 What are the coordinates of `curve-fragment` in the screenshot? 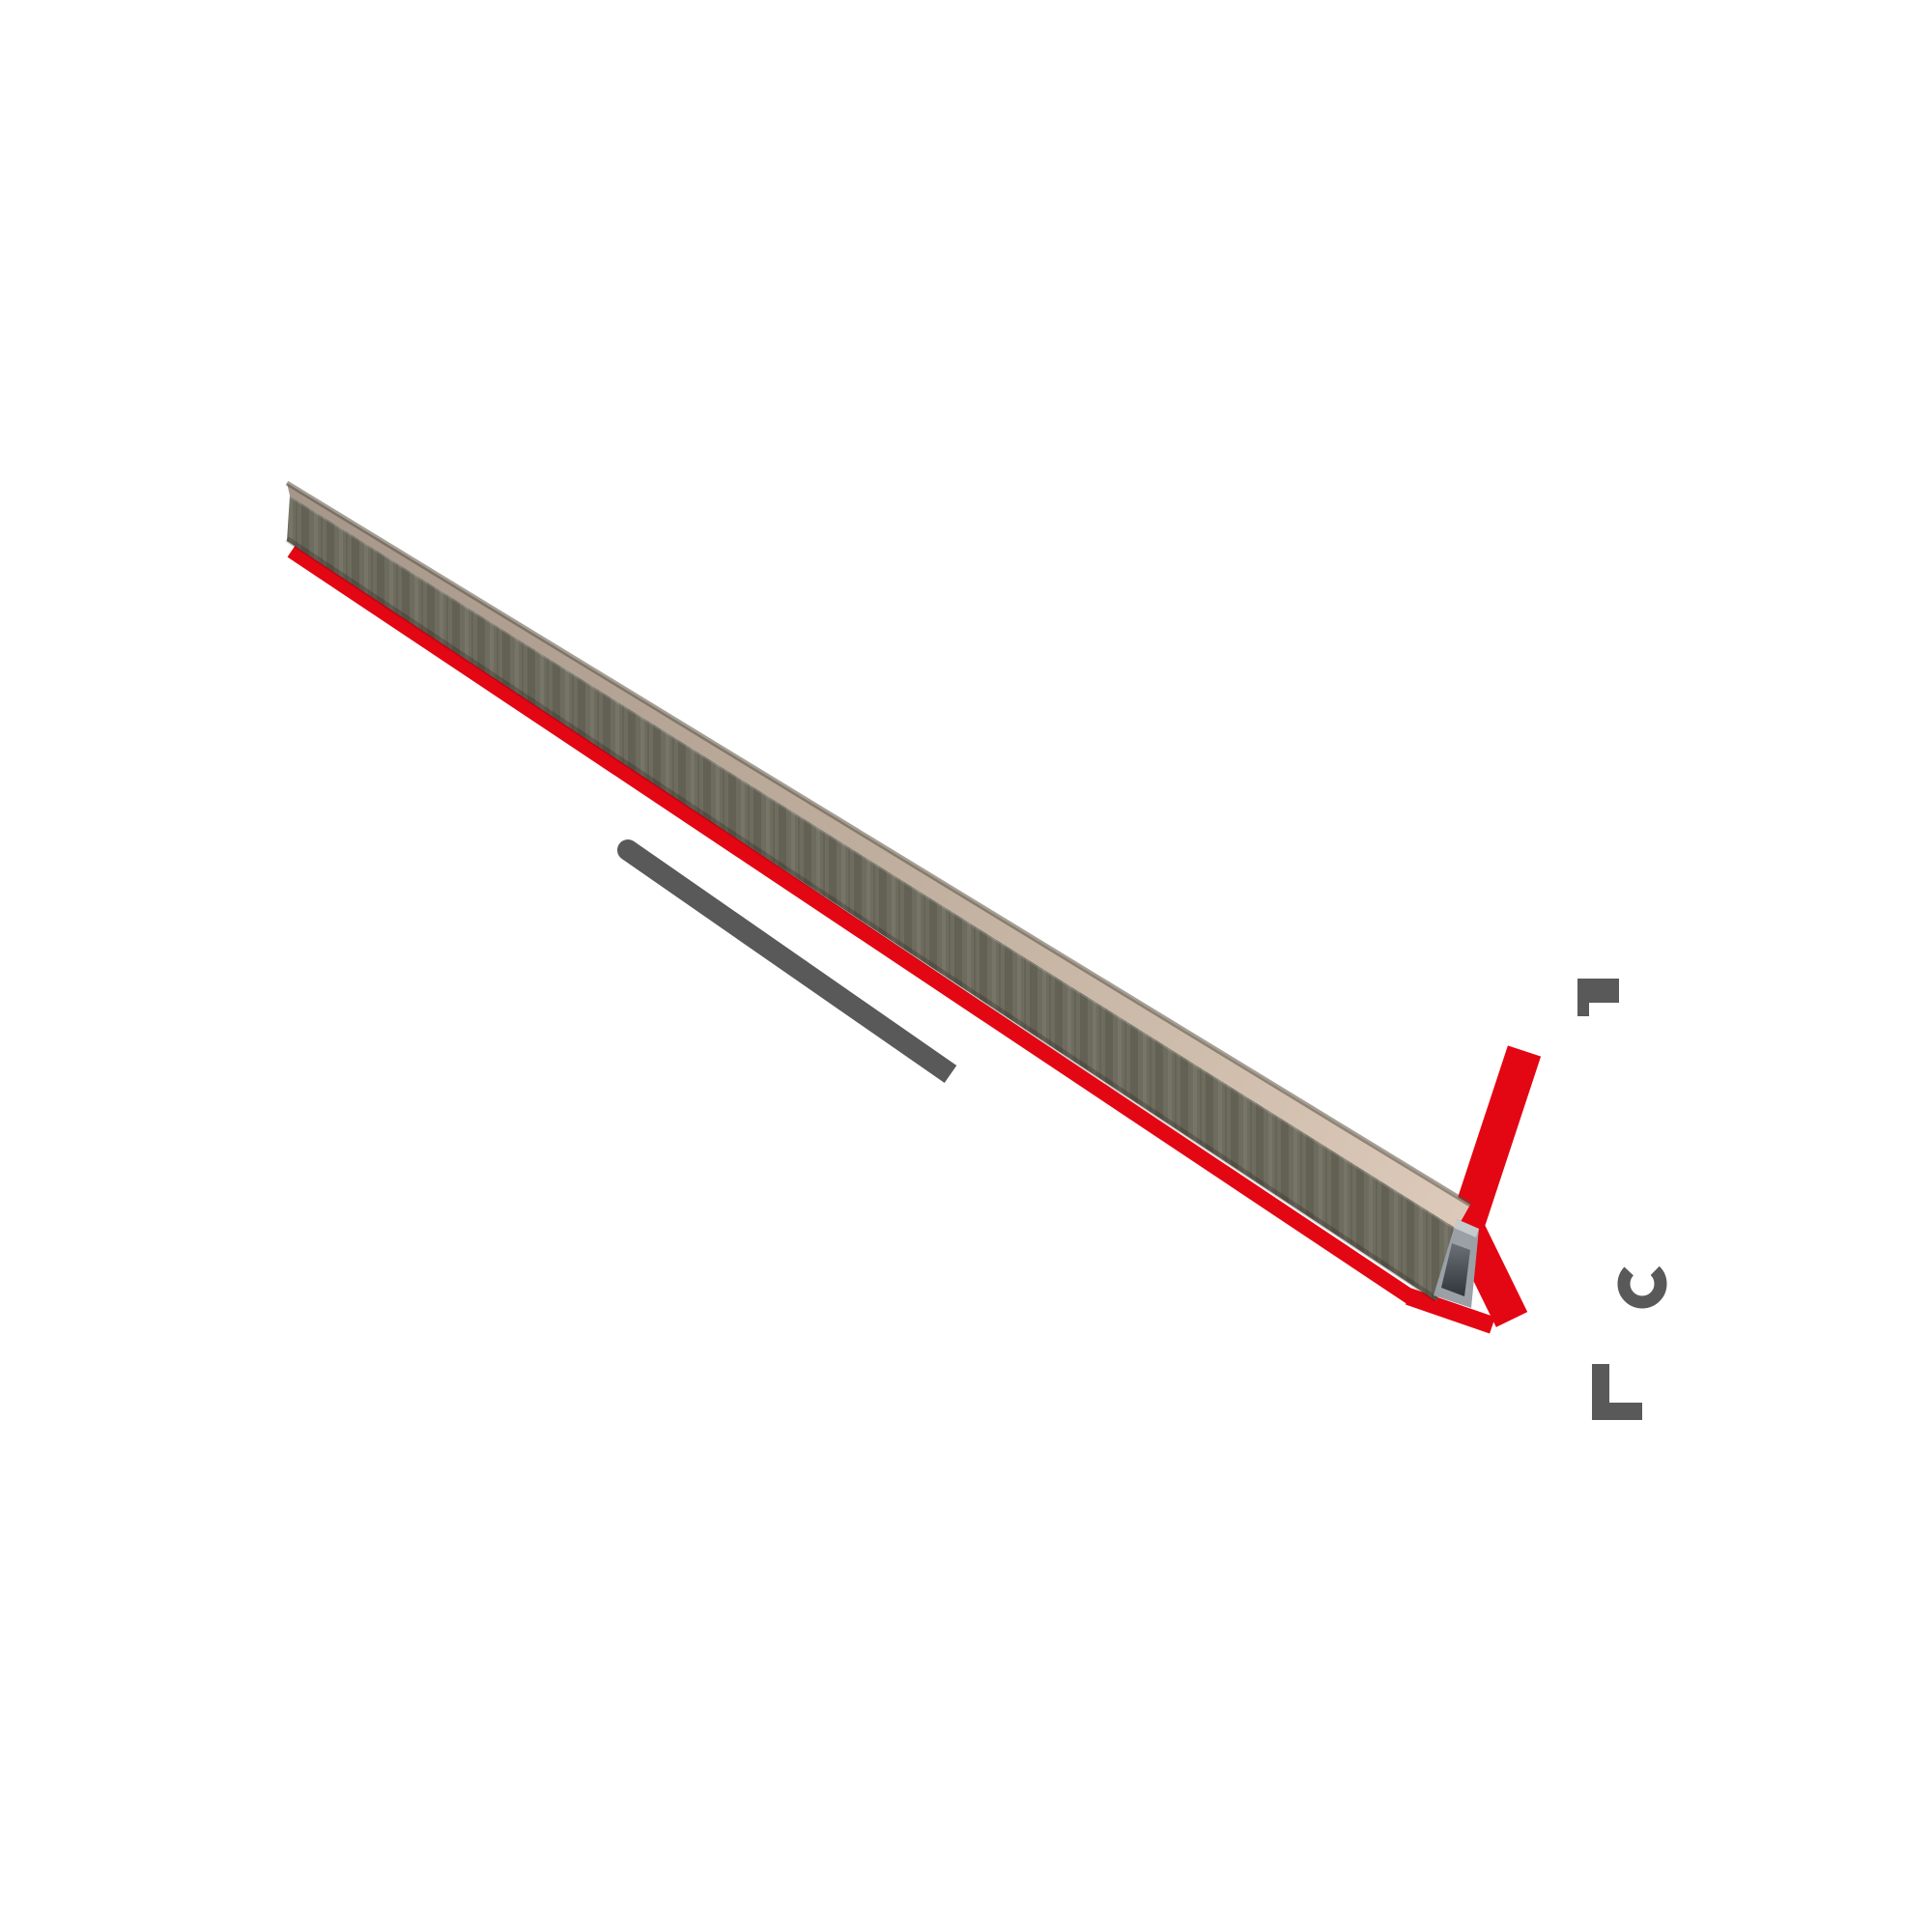 It's located at (1642, 1284).